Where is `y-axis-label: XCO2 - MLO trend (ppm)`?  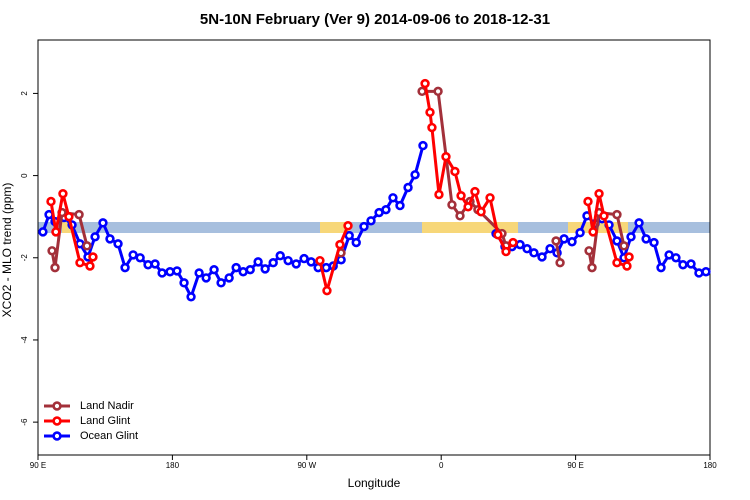
y-axis-label: XCO2 - MLO trend (ppm) is located at coordinates (7, 250).